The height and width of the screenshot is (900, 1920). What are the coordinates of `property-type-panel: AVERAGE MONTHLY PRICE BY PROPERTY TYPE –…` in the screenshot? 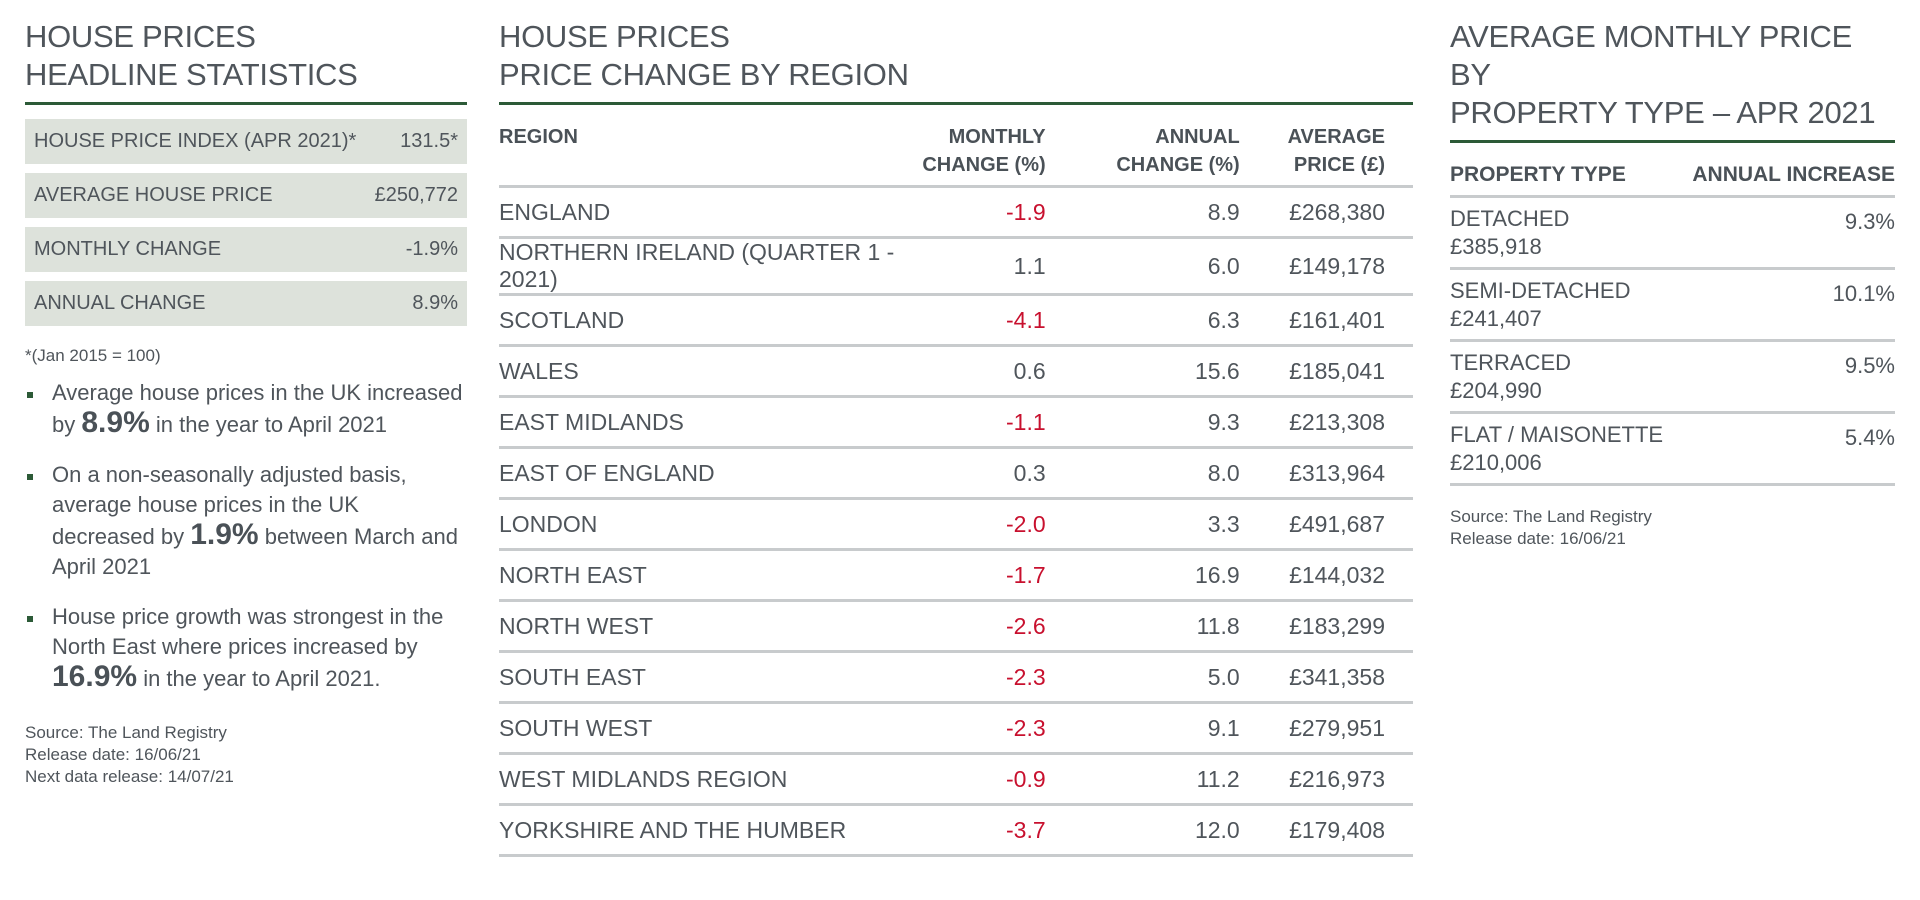 It's located at (1672, 275).